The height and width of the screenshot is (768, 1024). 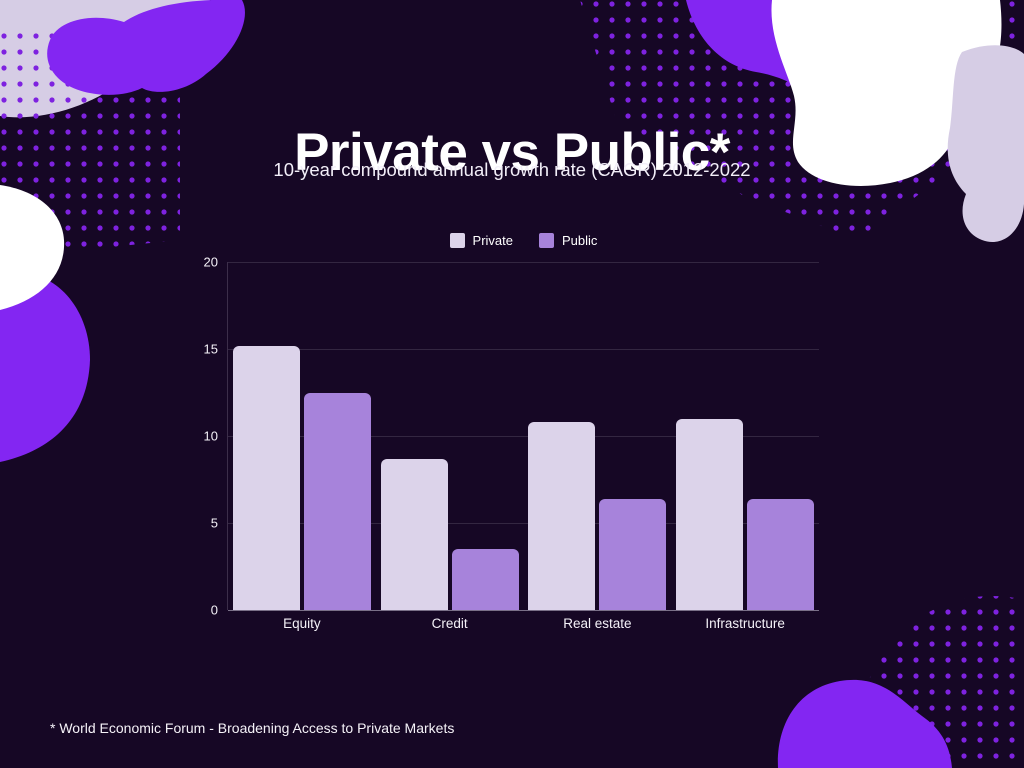 What do you see at coordinates (210, 262) in the screenshot?
I see `y-tick-label: 20` at bounding box center [210, 262].